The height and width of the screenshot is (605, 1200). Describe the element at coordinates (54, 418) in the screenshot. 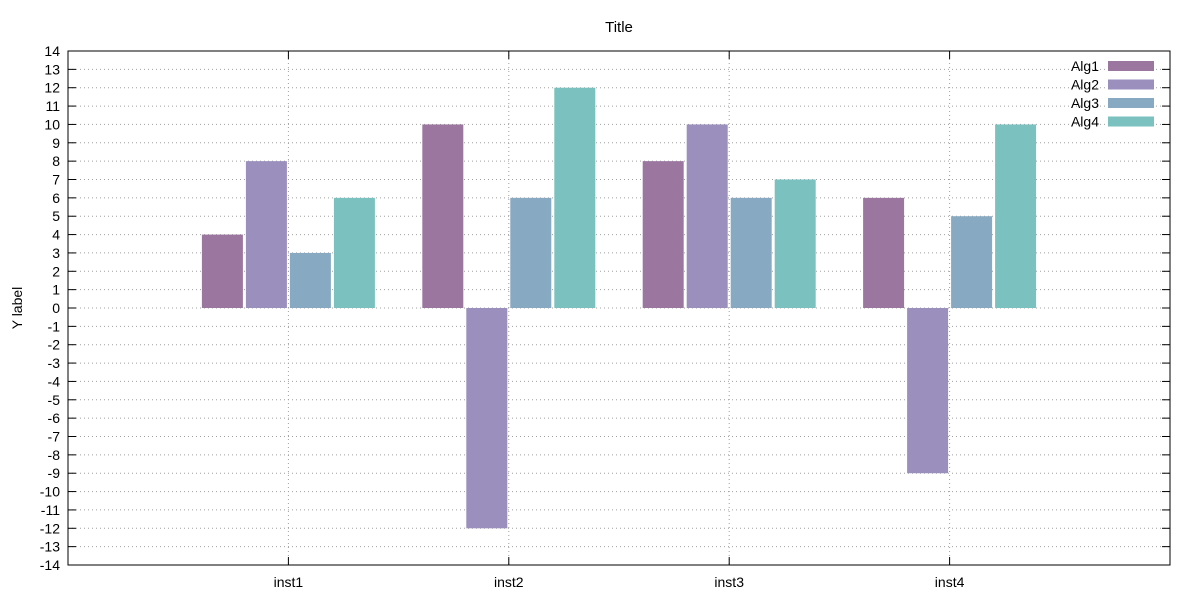

I see `y-tick-label: -6` at that location.